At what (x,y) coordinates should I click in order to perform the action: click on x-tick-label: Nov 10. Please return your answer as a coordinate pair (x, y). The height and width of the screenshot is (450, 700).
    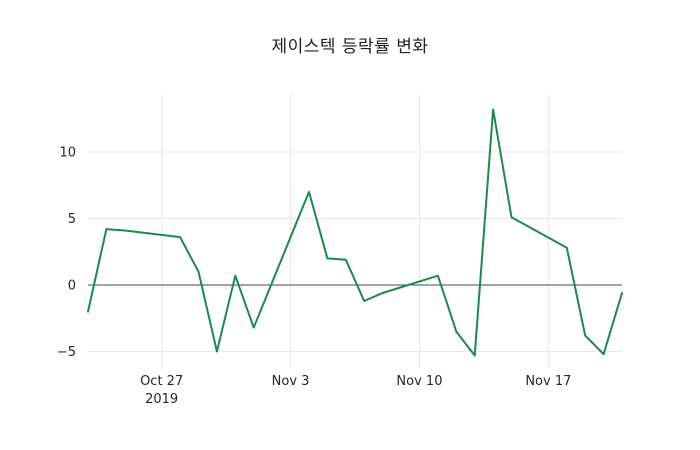
    Looking at the image, I should click on (419, 381).